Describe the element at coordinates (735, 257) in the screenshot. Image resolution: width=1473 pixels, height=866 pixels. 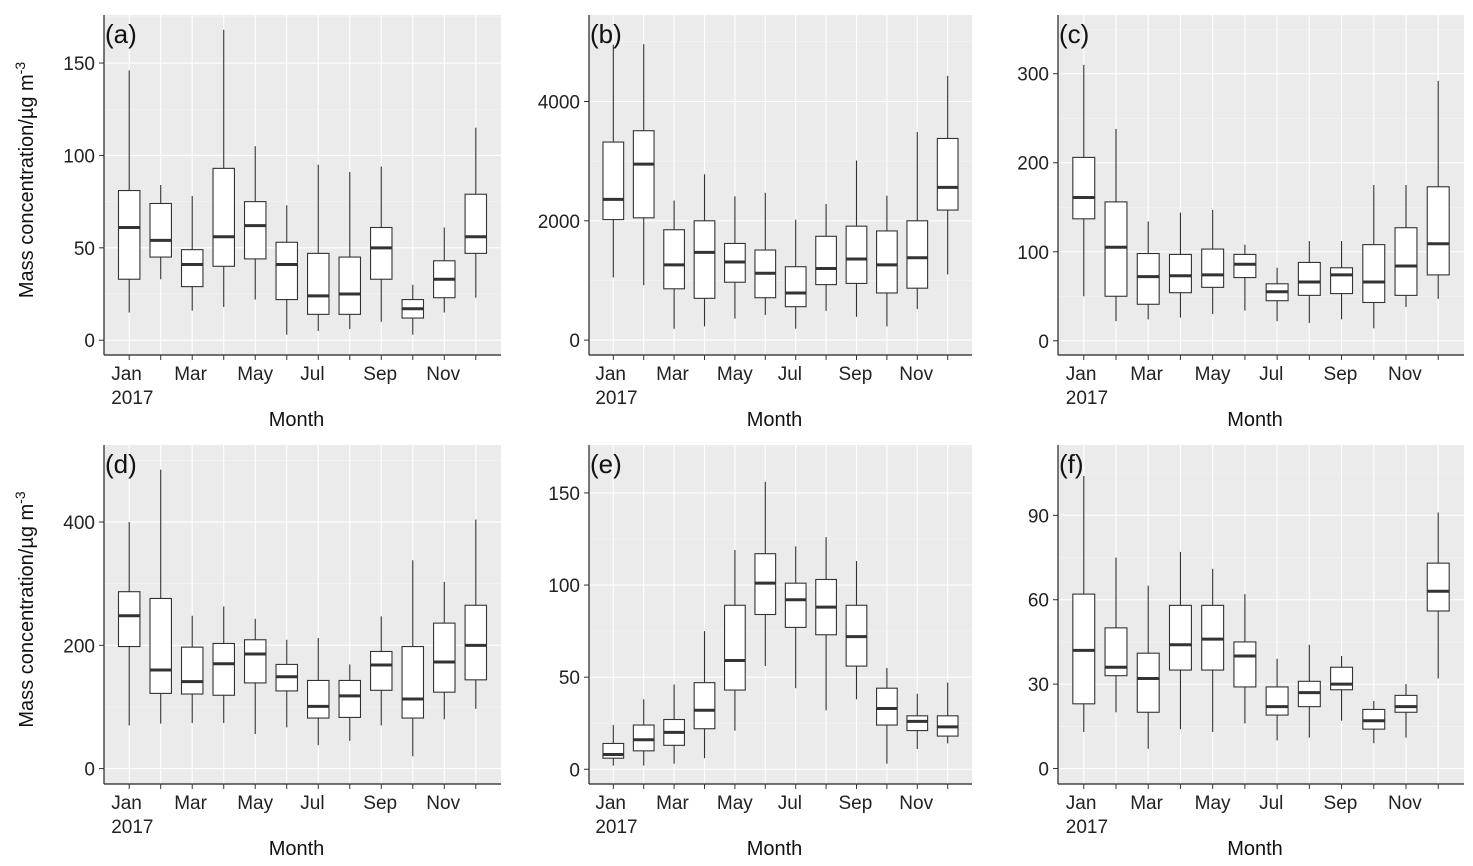
I see `box-may` at that location.